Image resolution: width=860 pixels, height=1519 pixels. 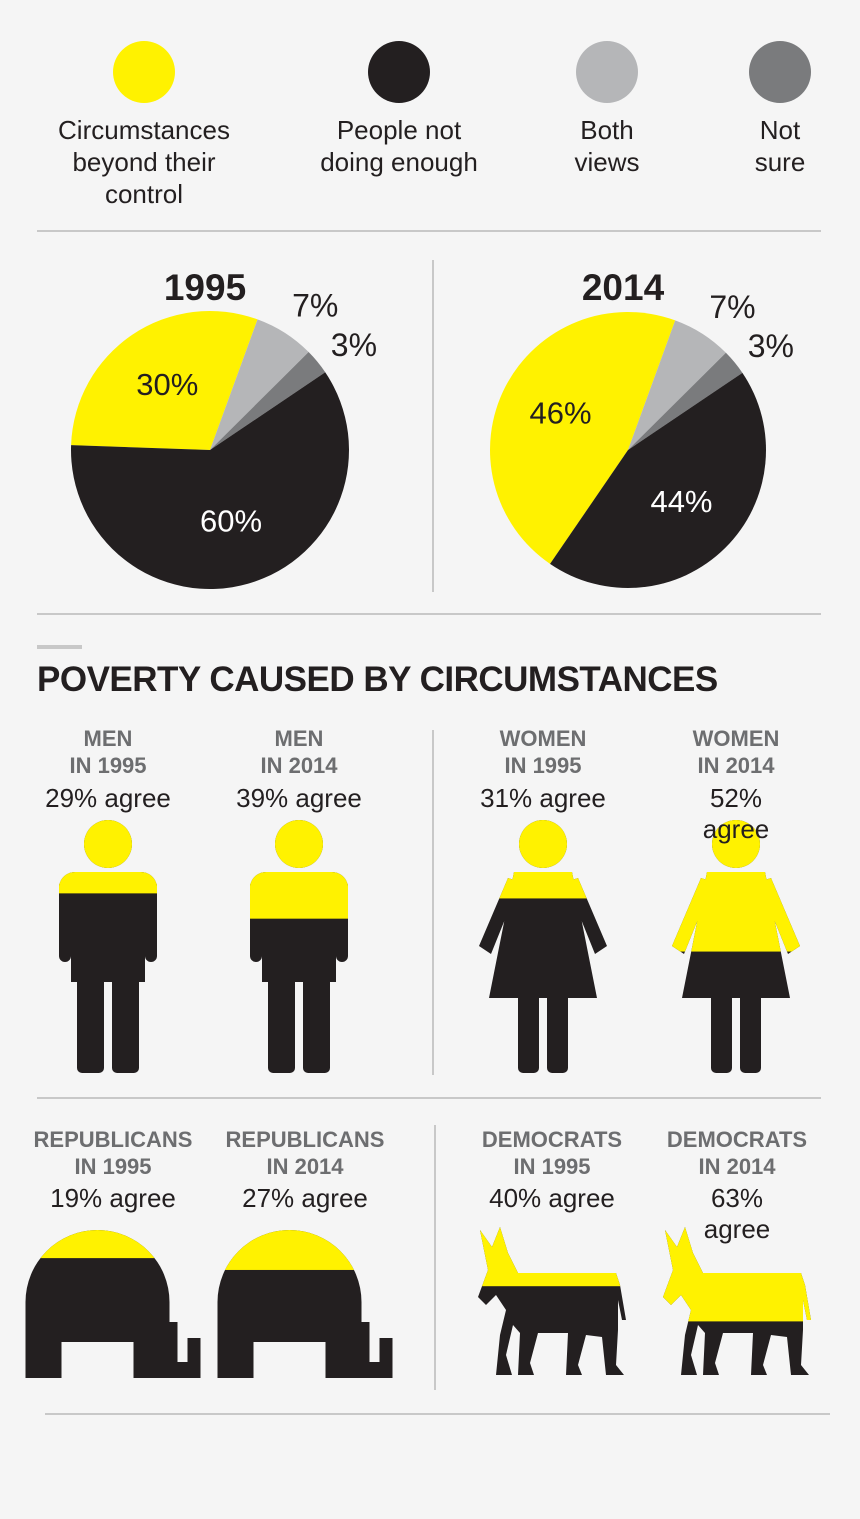 I want to click on value-label: 27% agree, so click(x=305, y=1198).